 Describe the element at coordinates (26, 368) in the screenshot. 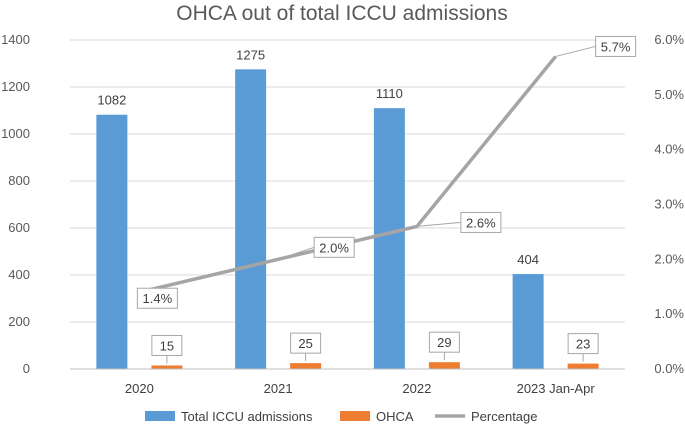

I see `y-left-tick-label: 0` at that location.